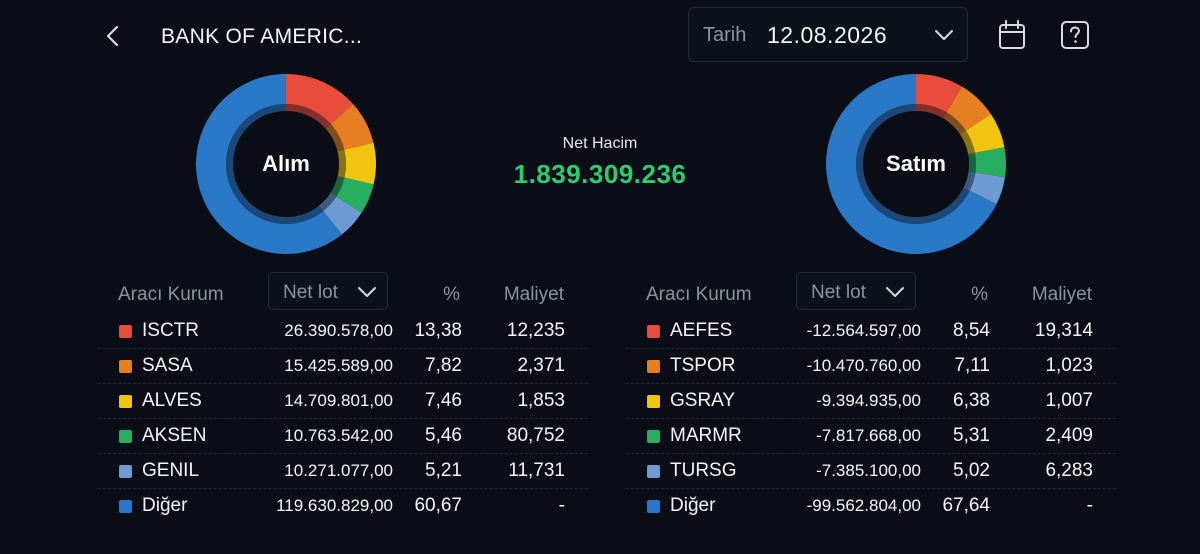  What do you see at coordinates (443, 400) in the screenshot?
I see `percent-value: 7,46` at bounding box center [443, 400].